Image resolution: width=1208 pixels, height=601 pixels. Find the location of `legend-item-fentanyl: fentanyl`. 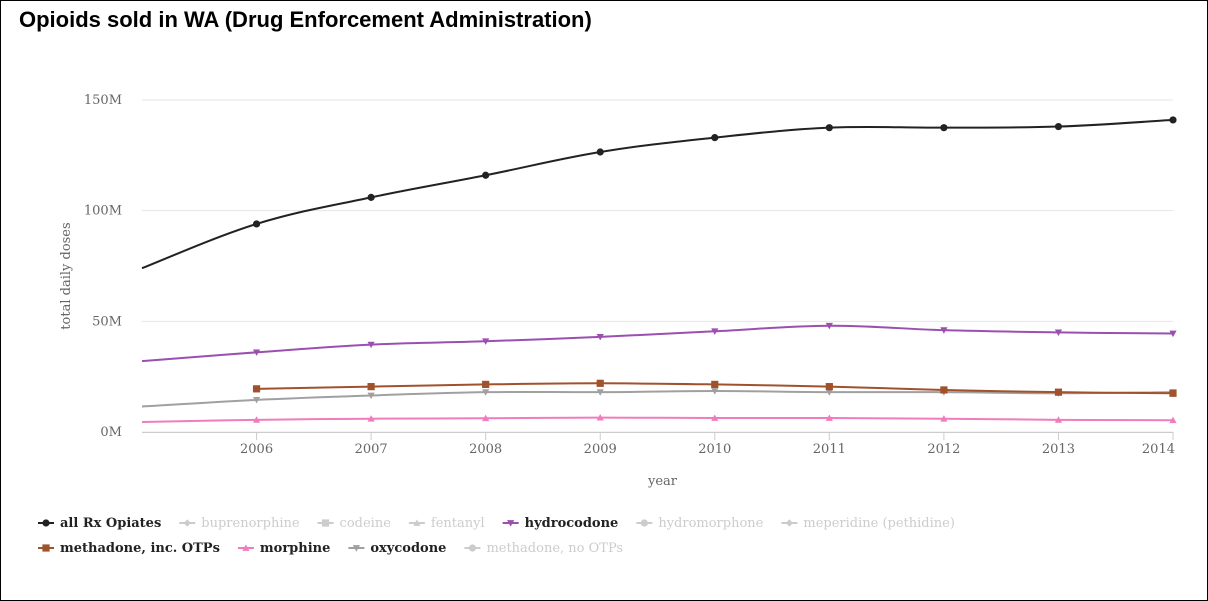

legend-item-fentanyl: fentanyl is located at coordinates (446, 523).